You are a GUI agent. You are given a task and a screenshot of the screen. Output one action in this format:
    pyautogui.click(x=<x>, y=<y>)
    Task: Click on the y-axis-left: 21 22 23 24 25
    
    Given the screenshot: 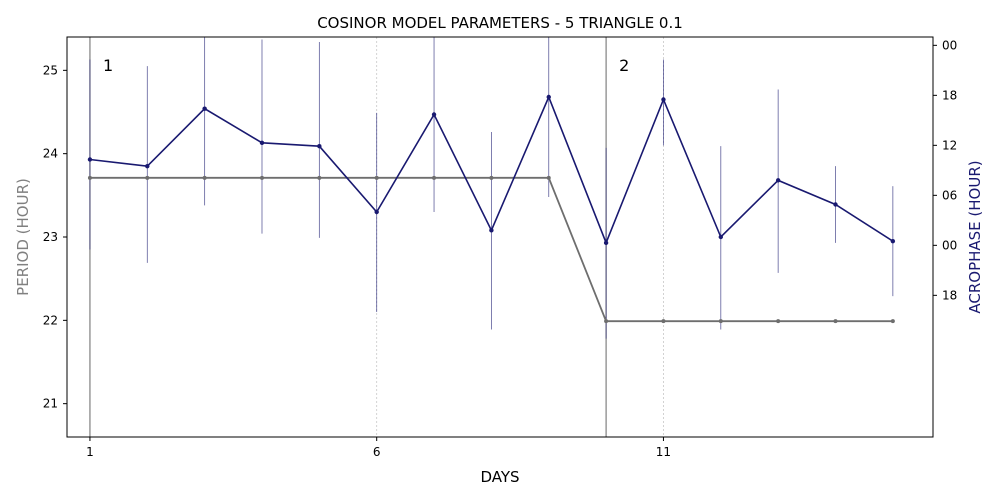 What is the action you would take?
    pyautogui.click(x=55, y=237)
    